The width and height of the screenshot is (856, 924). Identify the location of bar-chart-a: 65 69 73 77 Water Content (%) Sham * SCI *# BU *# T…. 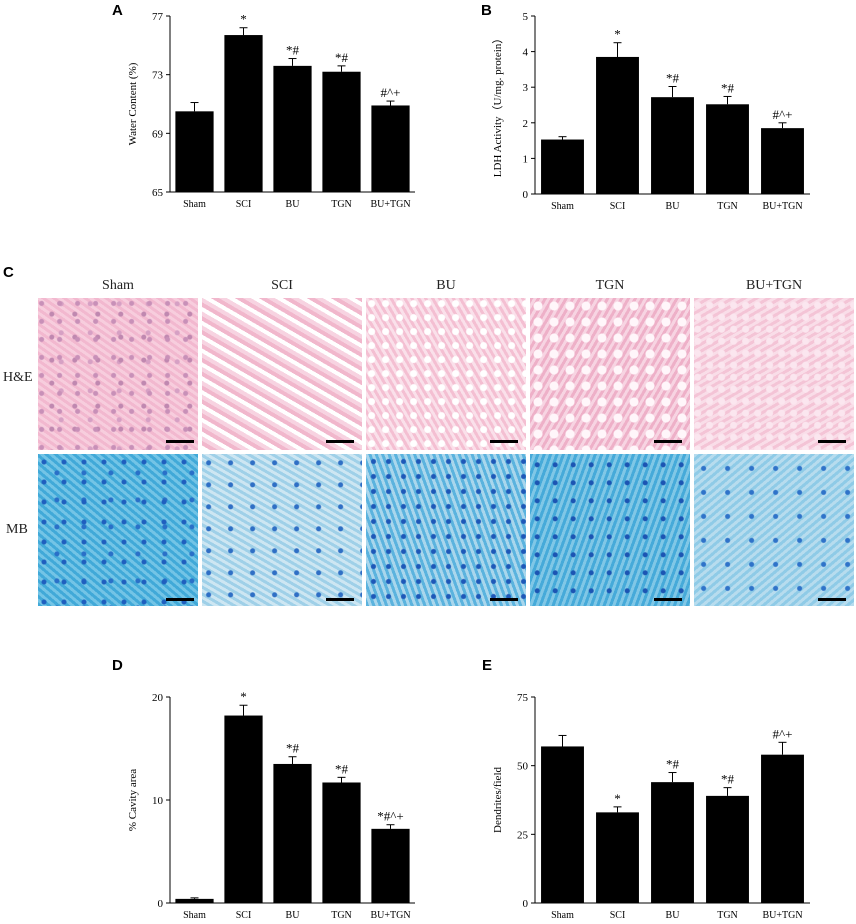
(271, 110).